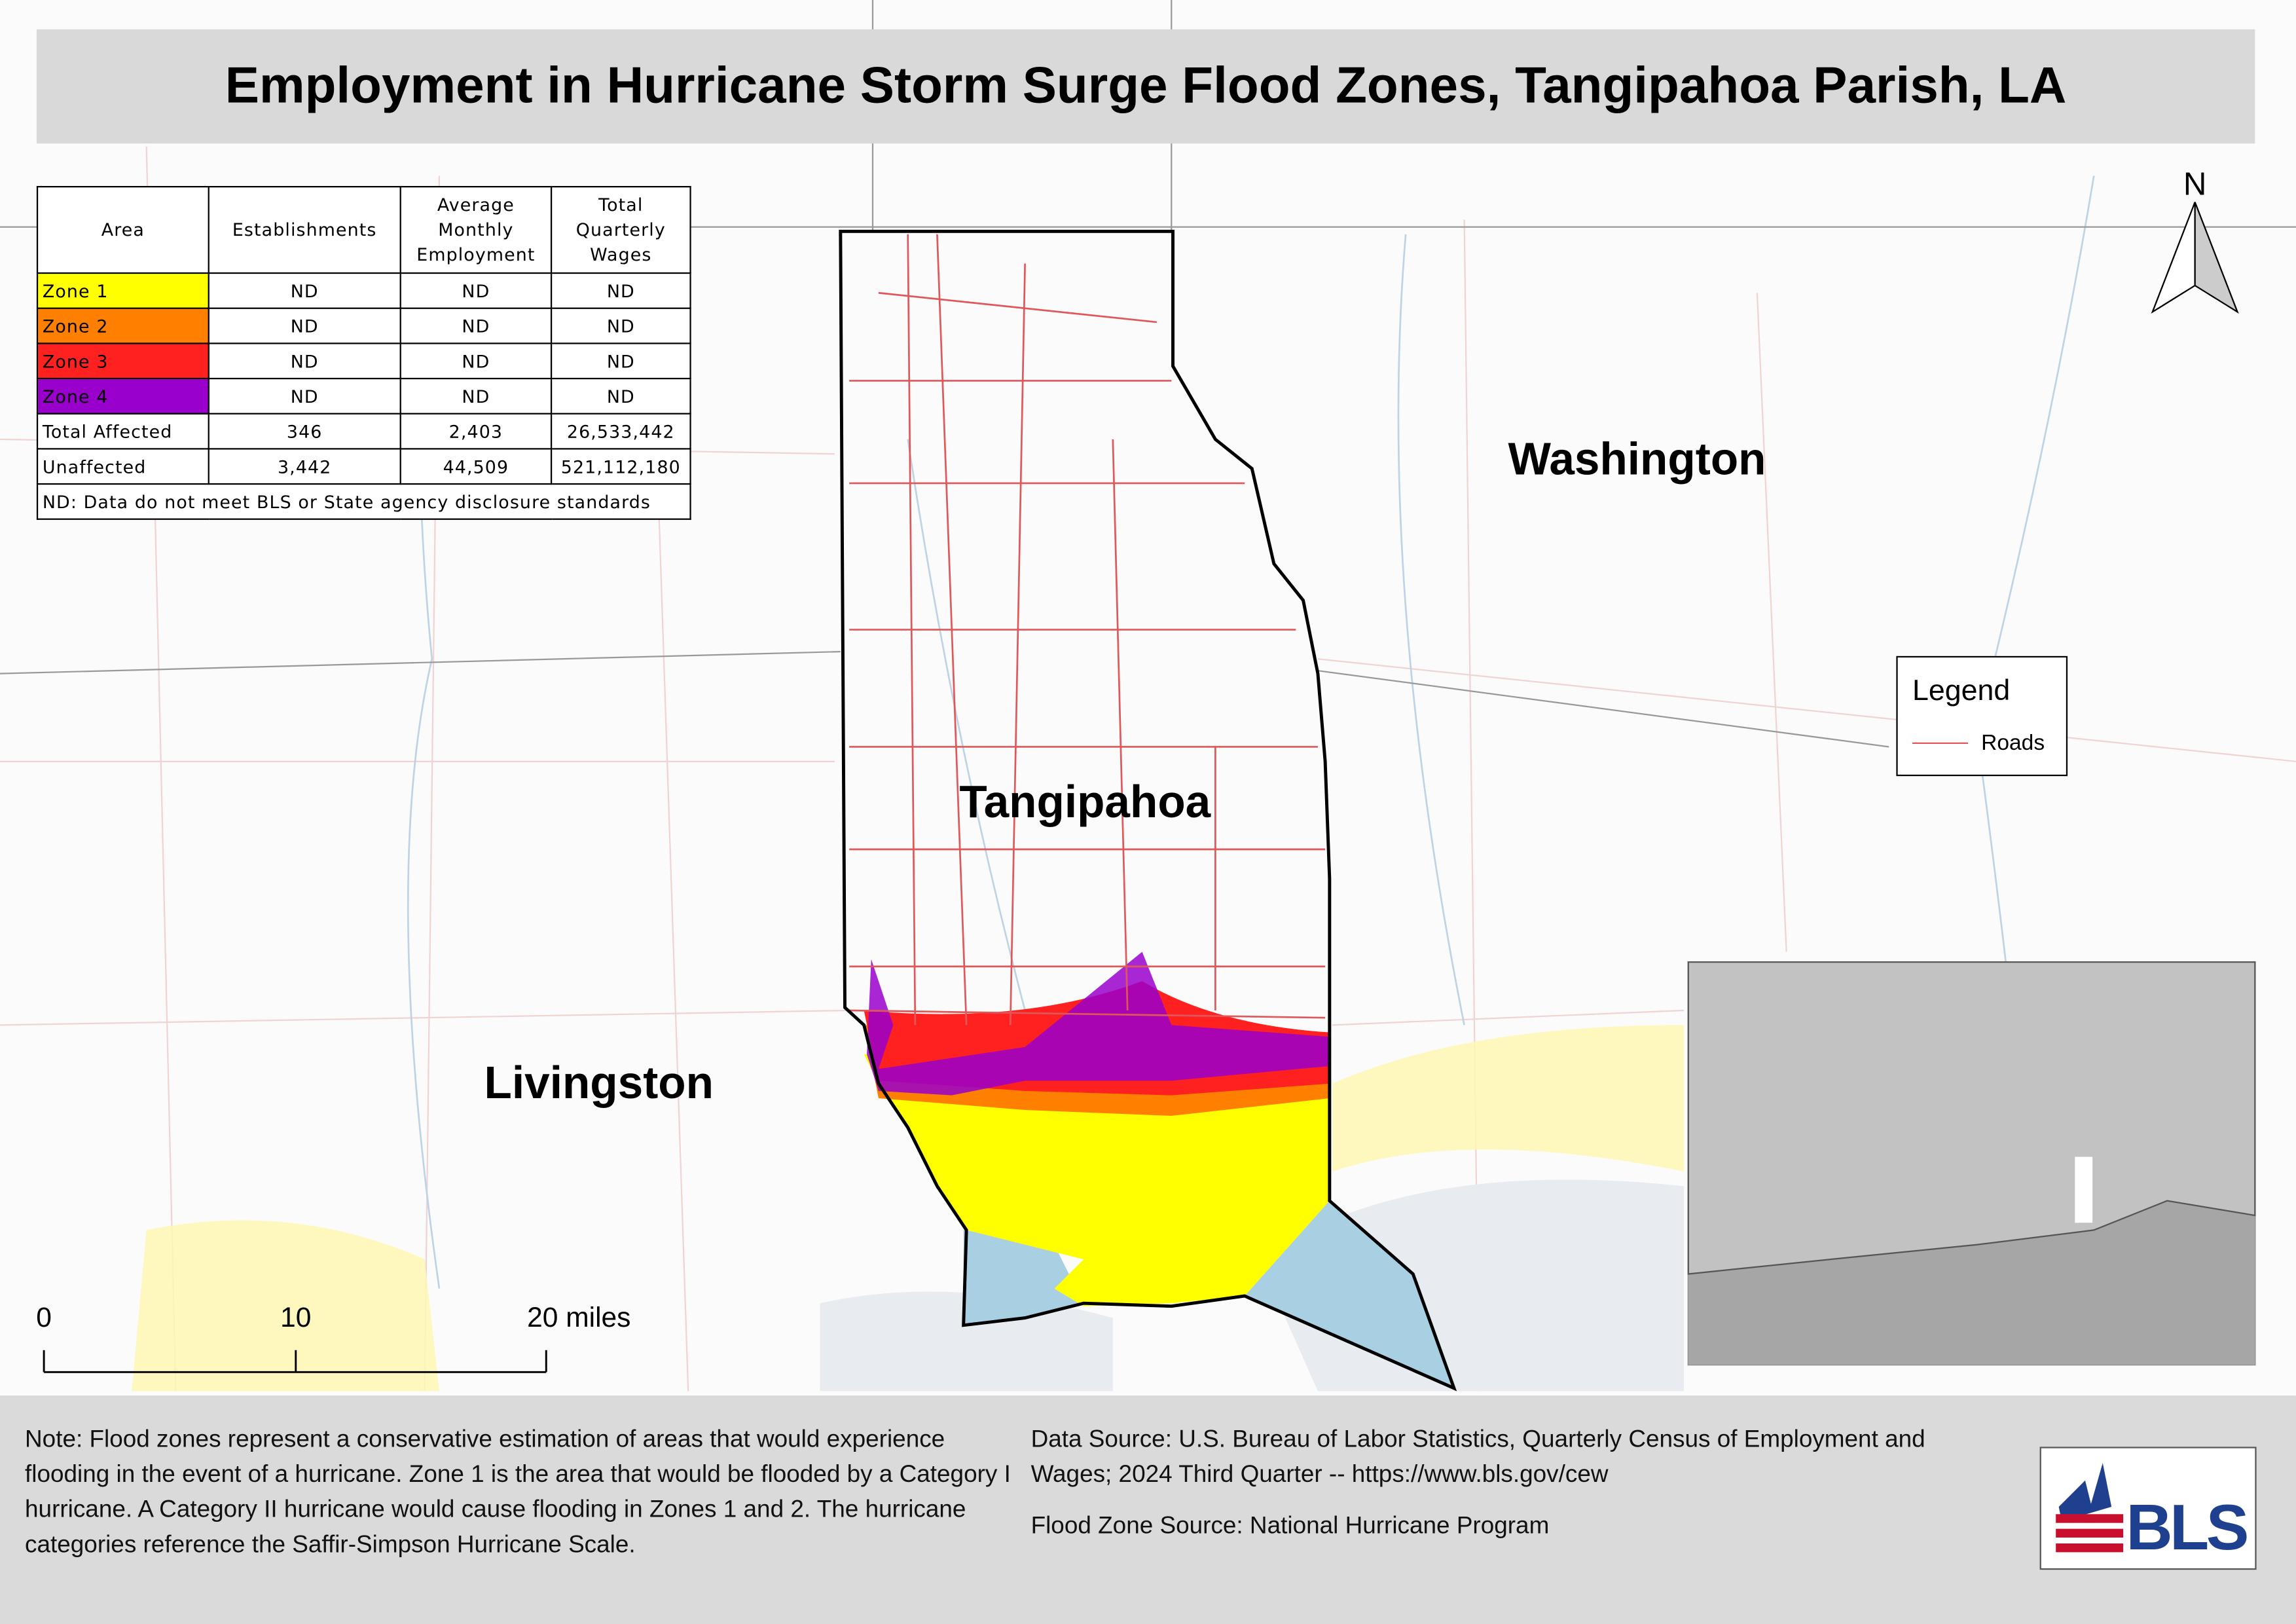 This screenshot has width=2296, height=1624. I want to click on table-row: Zone 3 ND ND ND, so click(363, 361).